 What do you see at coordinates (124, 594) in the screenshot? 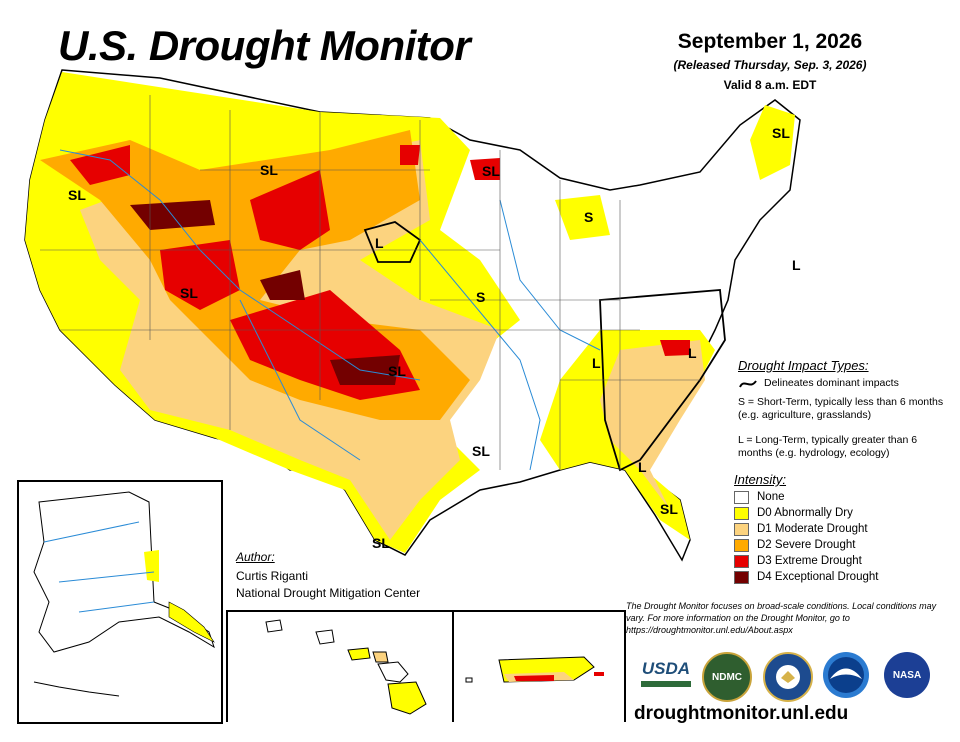
I see `alaska-map` at bounding box center [124, 594].